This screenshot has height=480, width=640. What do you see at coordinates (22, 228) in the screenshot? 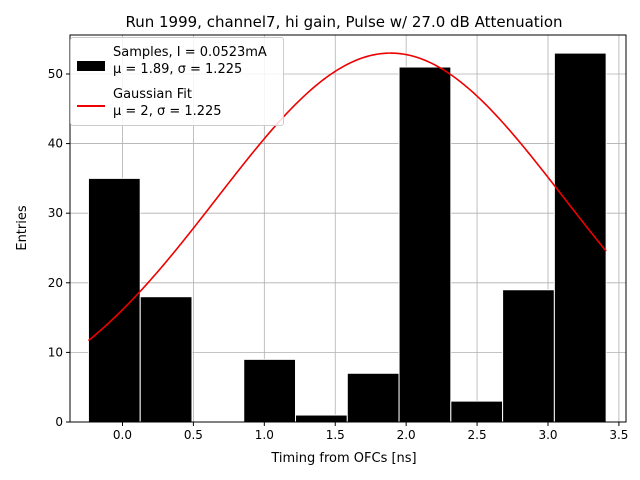
I see `y-axis-label: Entries` at bounding box center [22, 228].